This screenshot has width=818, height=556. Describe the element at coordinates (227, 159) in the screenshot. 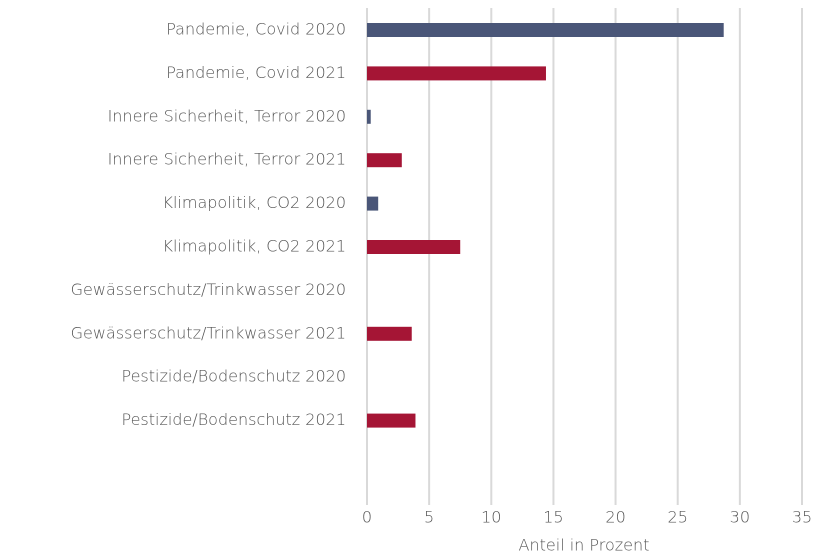

I see `y-tick-label: Innere Sicherheit, Terror 2021` at that location.